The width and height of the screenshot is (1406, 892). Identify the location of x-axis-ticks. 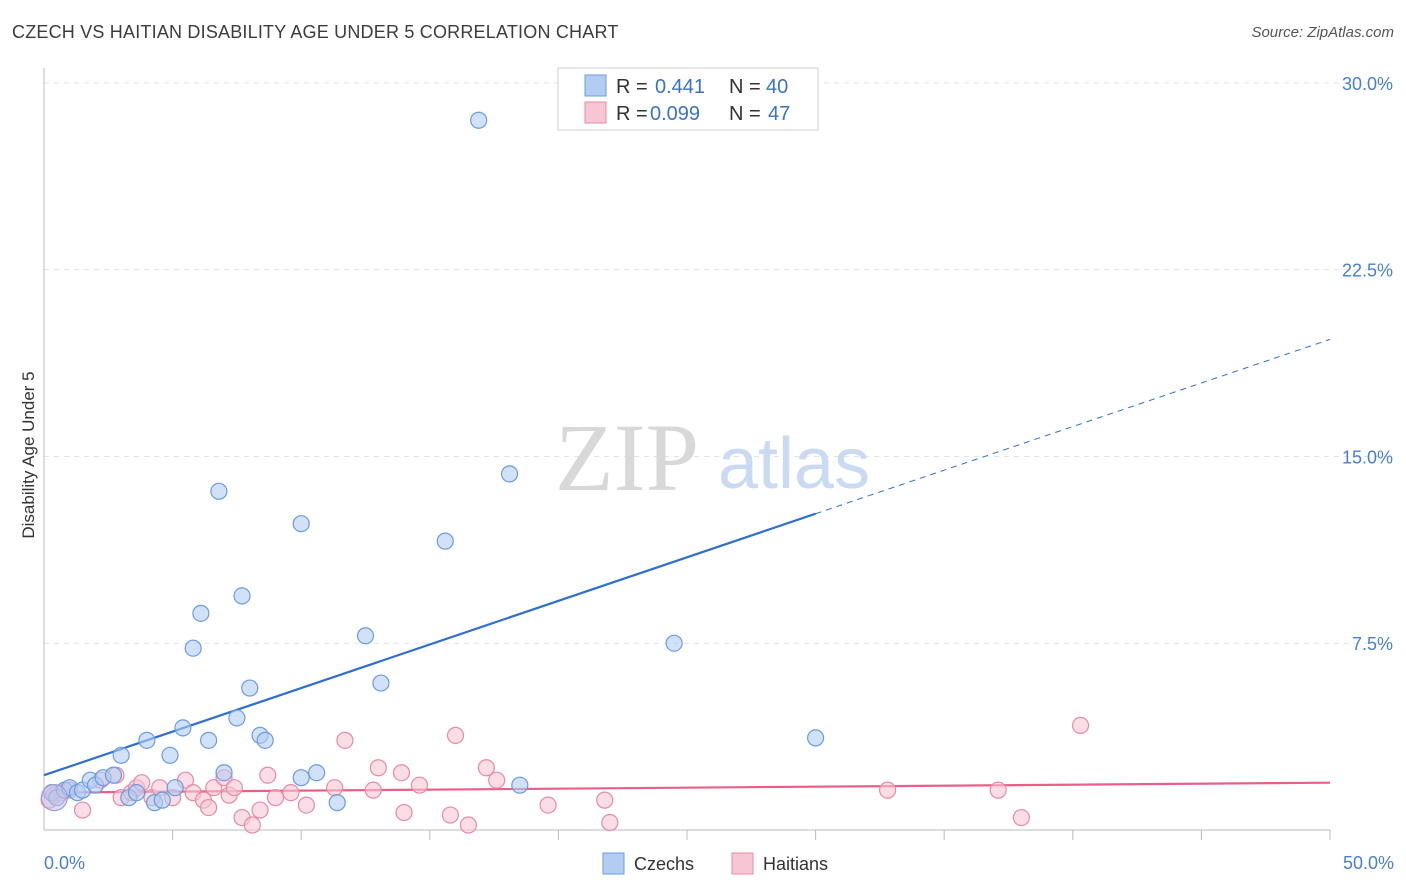
(751, 835).